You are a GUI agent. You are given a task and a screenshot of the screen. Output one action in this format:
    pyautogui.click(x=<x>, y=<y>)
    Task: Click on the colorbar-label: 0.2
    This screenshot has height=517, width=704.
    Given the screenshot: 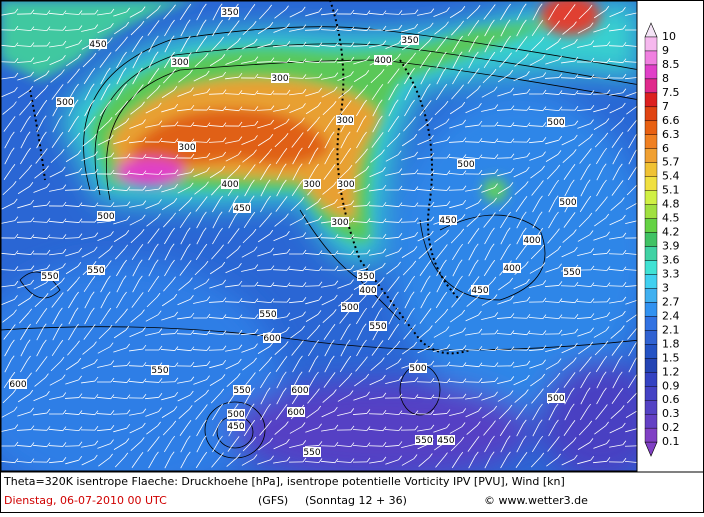 What is the action you would take?
    pyautogui.click(x=671, y=427)
    